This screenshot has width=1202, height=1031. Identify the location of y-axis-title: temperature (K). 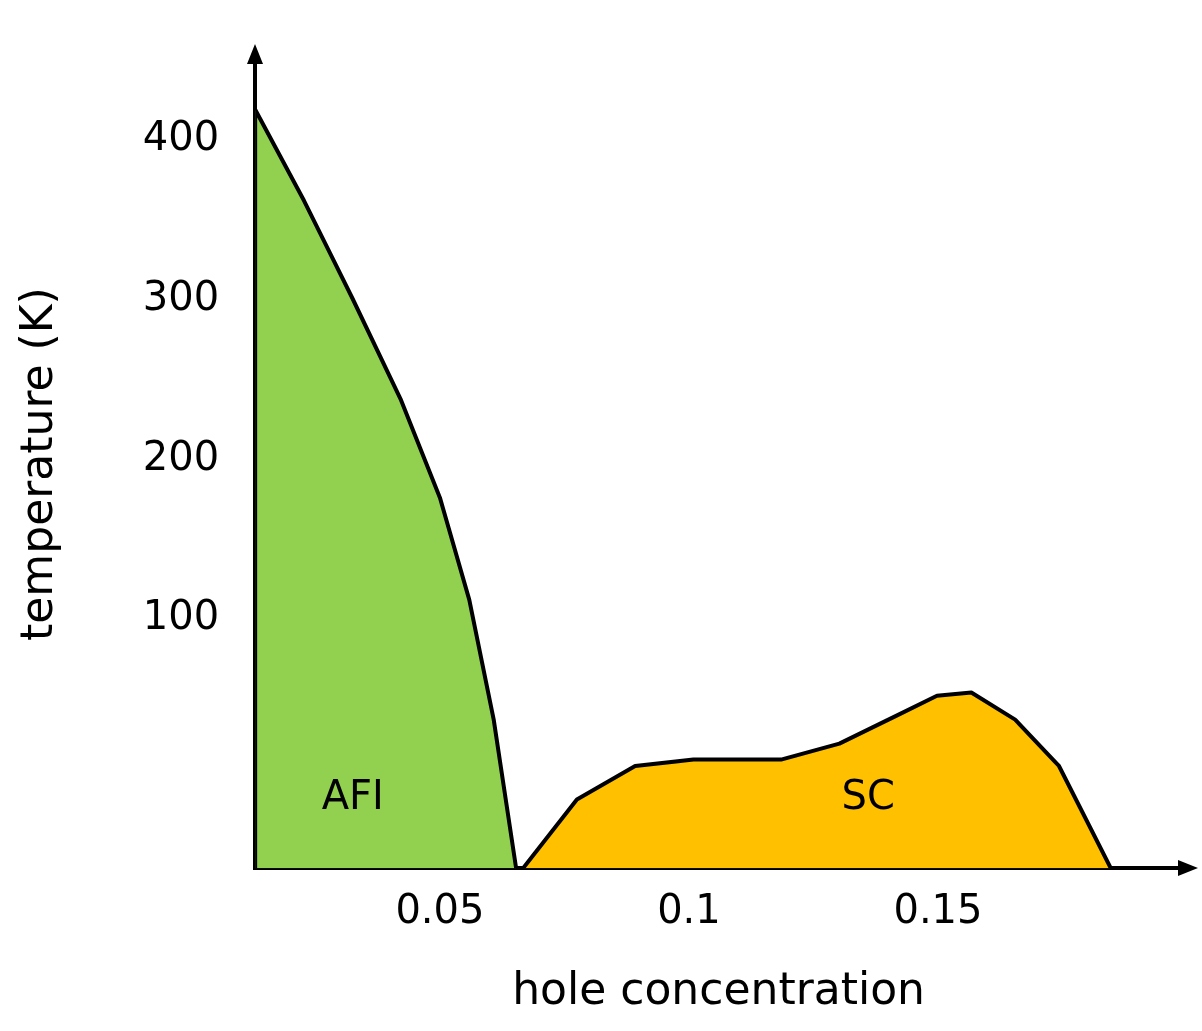
(36, 464).